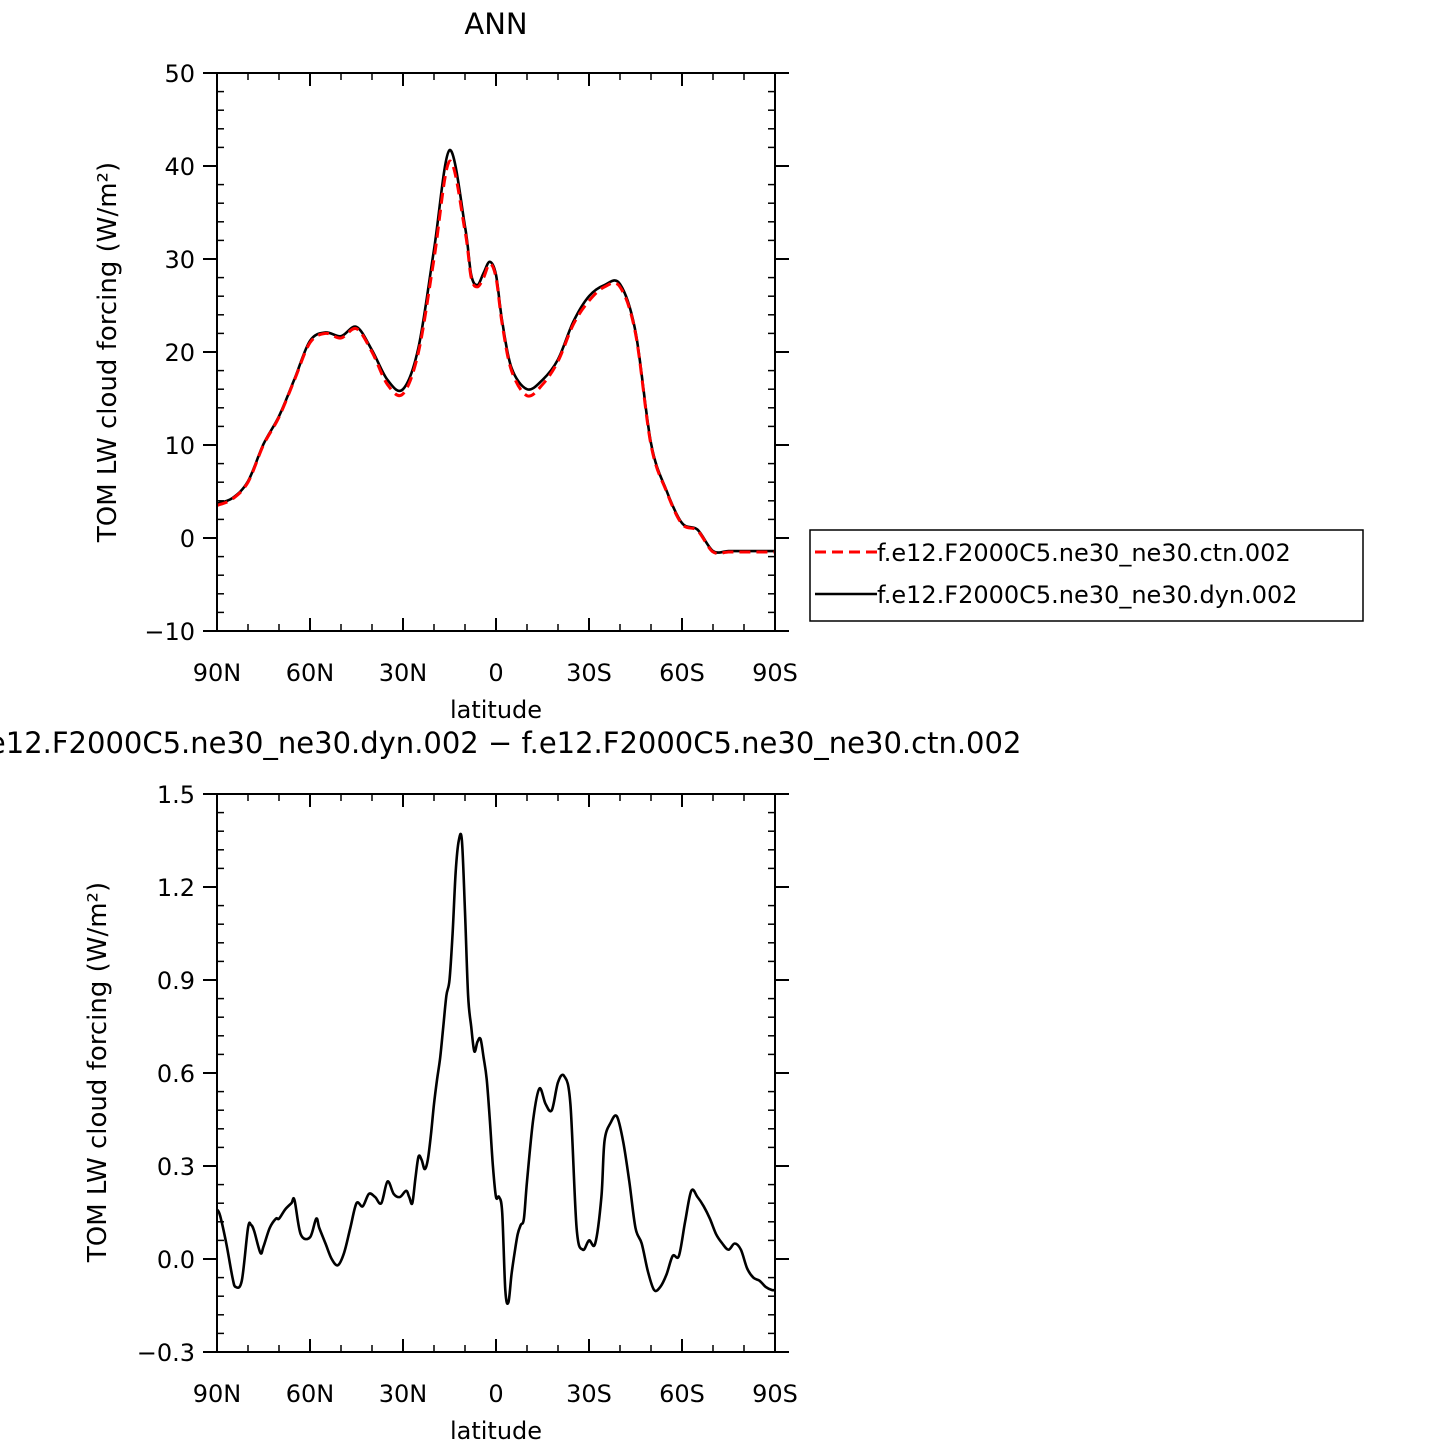  I want to click on top-y-tick-label: 20, so click(179, 353).